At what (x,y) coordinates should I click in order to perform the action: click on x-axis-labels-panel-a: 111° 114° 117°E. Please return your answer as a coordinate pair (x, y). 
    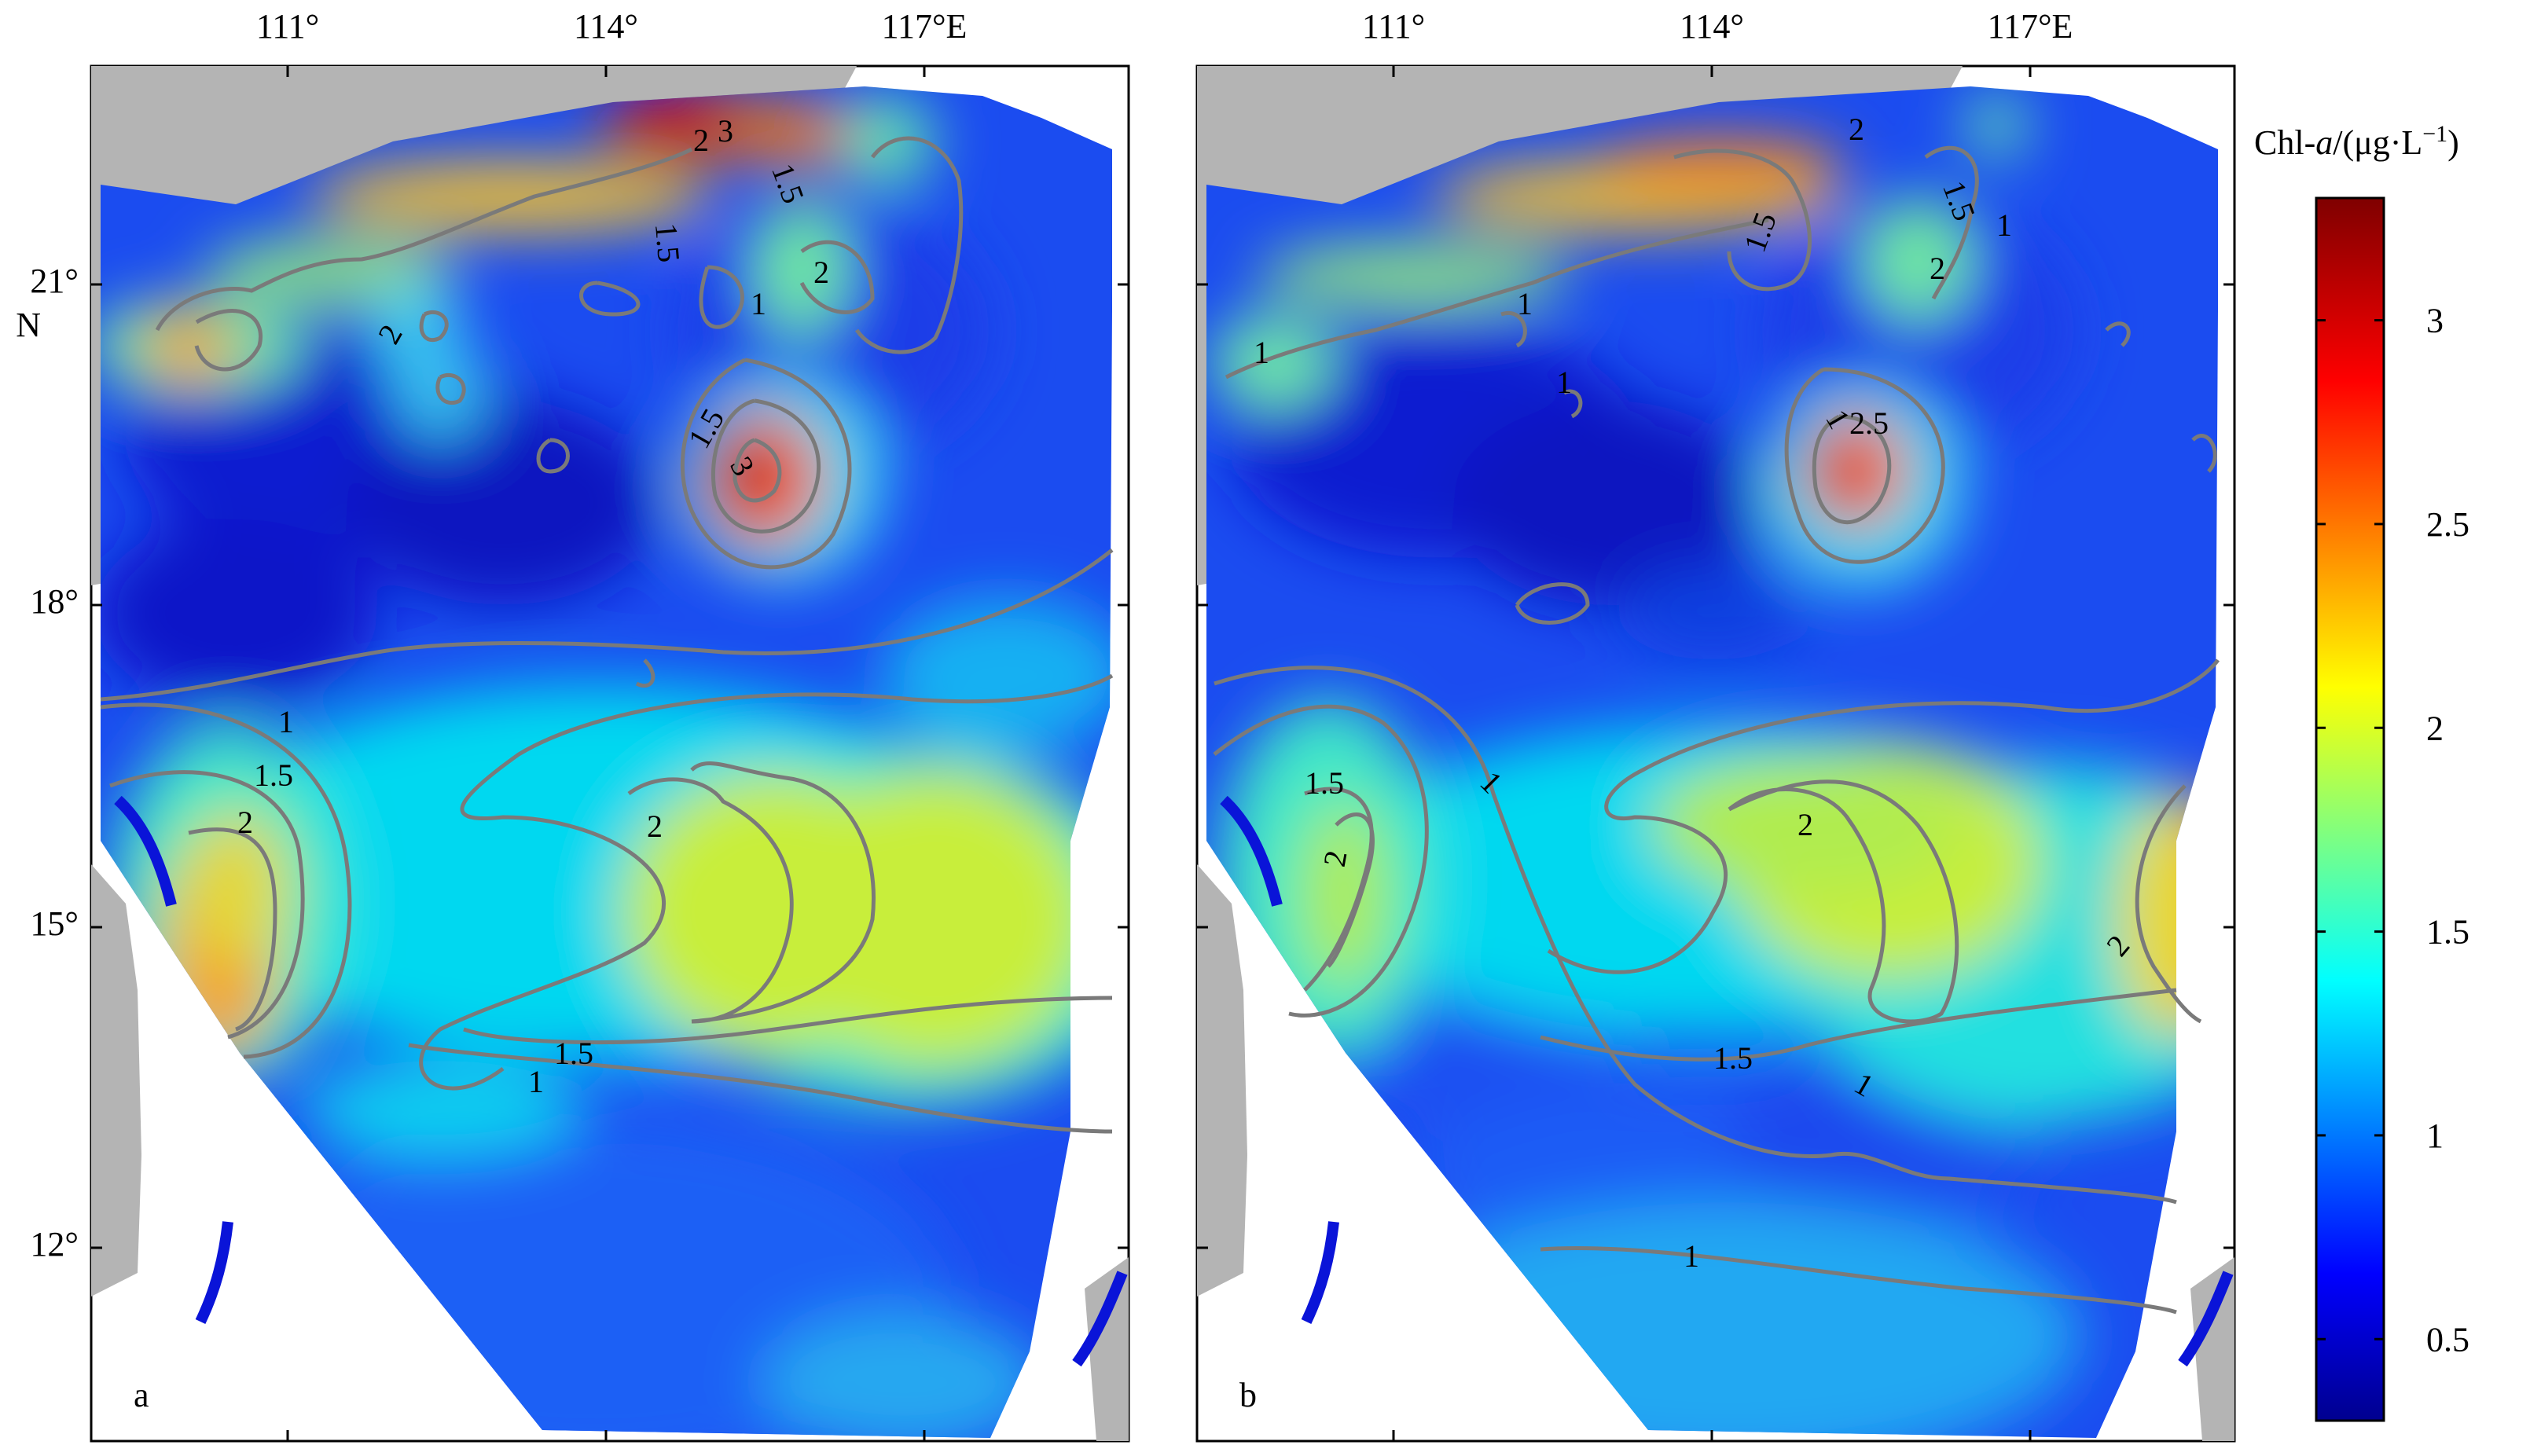
    Looking at the image, I should click on (612, 26).